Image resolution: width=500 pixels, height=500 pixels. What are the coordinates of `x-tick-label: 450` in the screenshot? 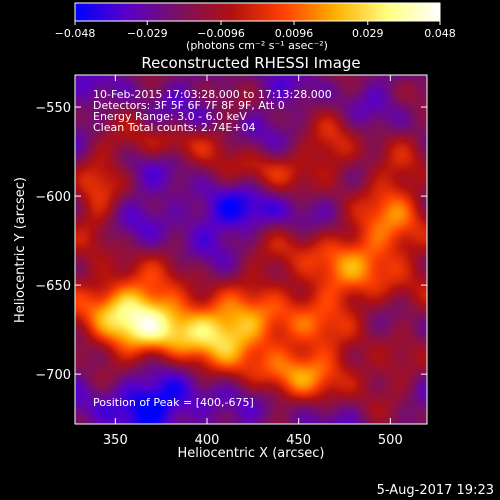 It's located at (298, 440).